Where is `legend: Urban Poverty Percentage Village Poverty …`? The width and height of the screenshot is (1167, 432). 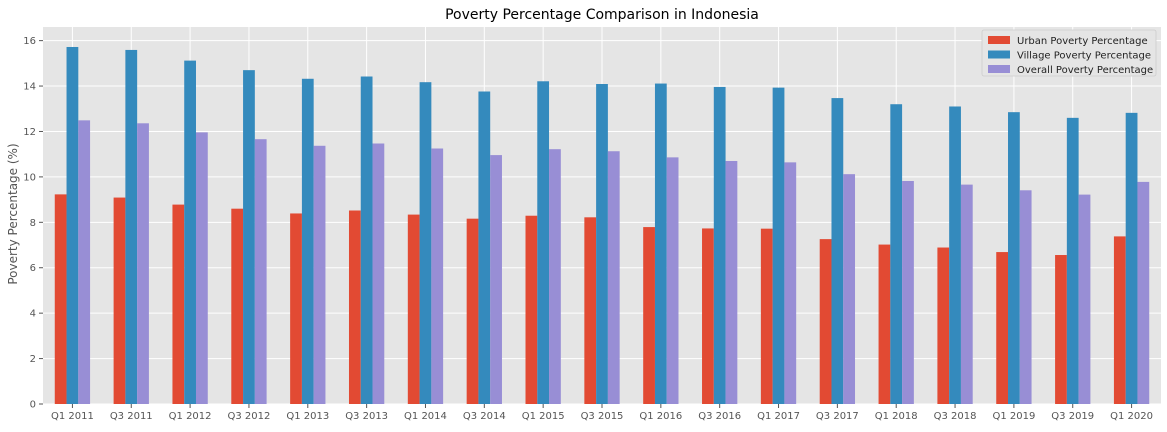
legend: Urban Poverty Percentage Village Poverty … is located at coordinates (1069, 53).